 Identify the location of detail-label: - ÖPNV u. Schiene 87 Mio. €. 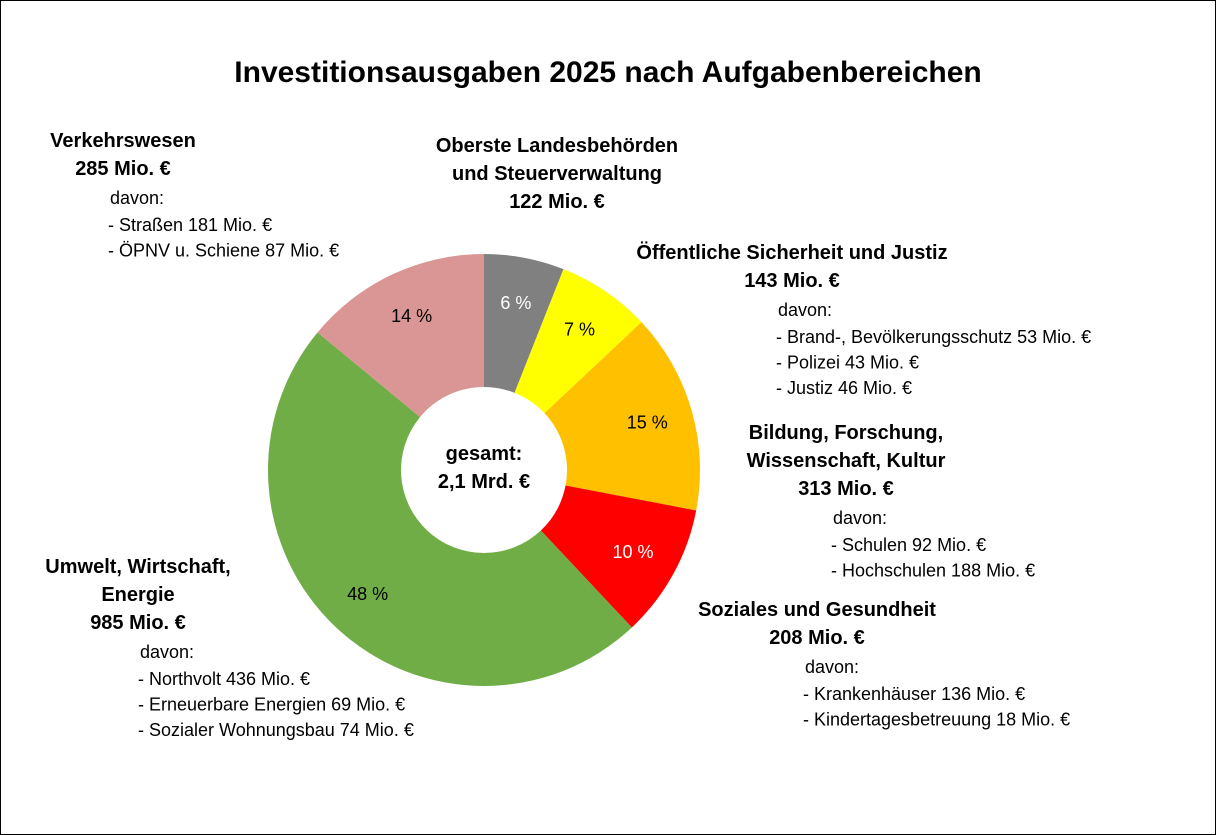
(223, 251).